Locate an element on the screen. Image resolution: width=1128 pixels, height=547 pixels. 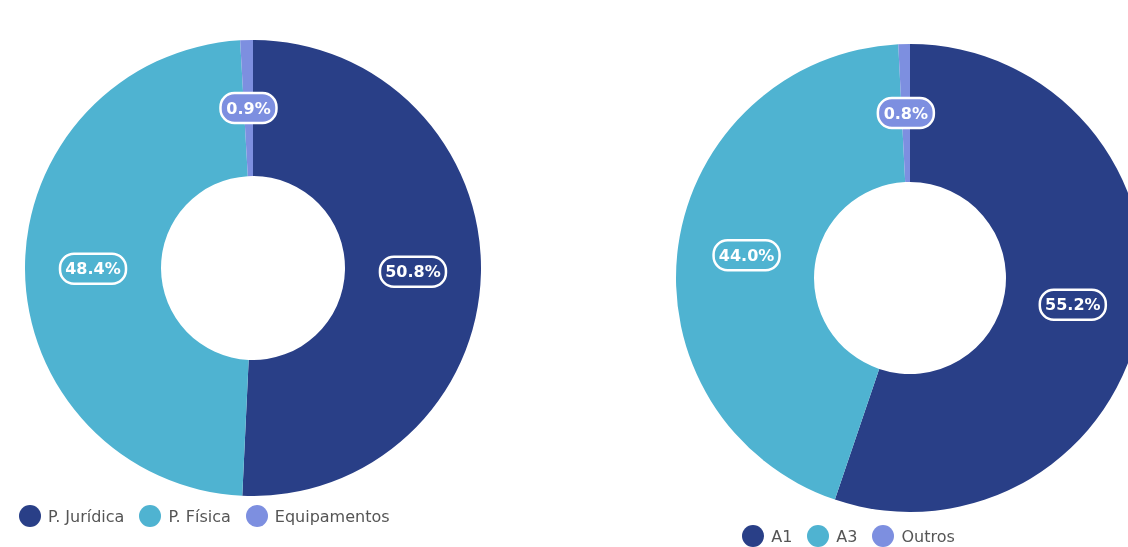
data-label: 0.8% is located at coordinates (906, 113).